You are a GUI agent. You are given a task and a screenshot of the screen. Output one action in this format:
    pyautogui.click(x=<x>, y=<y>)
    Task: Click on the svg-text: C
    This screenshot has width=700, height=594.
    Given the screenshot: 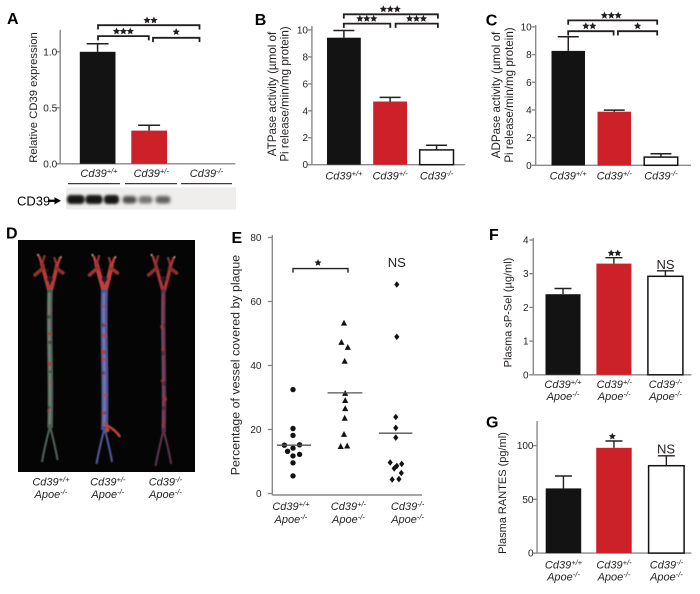 What is the action you would take?
    pyautogui.click(x=492, y=21)
    